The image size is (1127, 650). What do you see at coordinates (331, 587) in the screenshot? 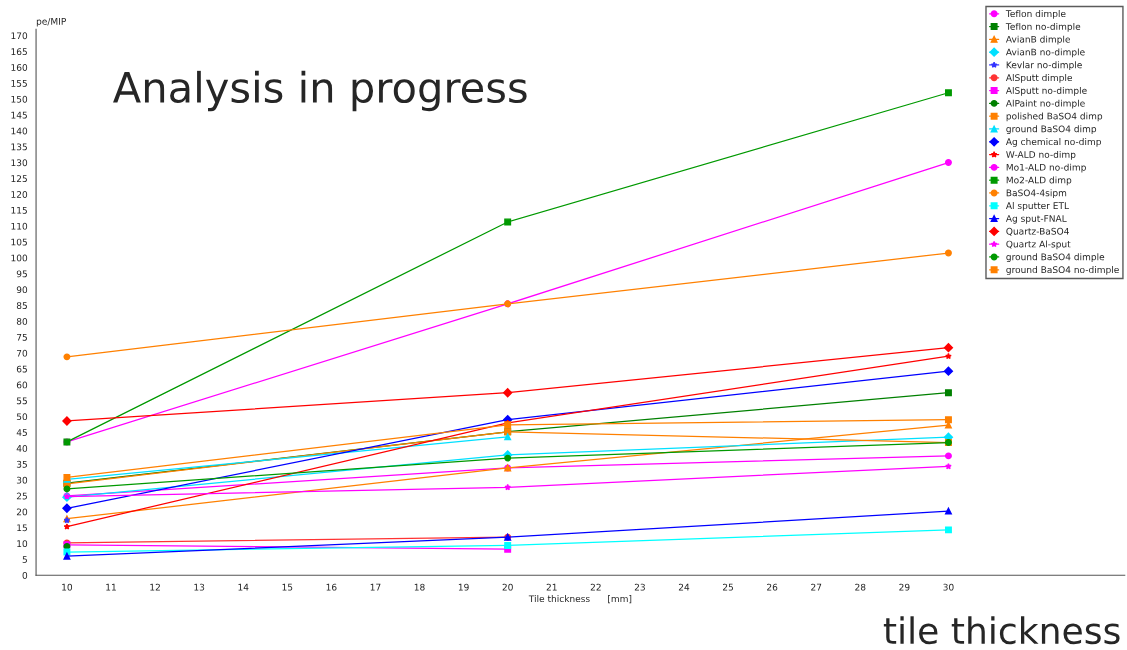
I see `x-tick-label: 16` at bounding box center [331, 587].